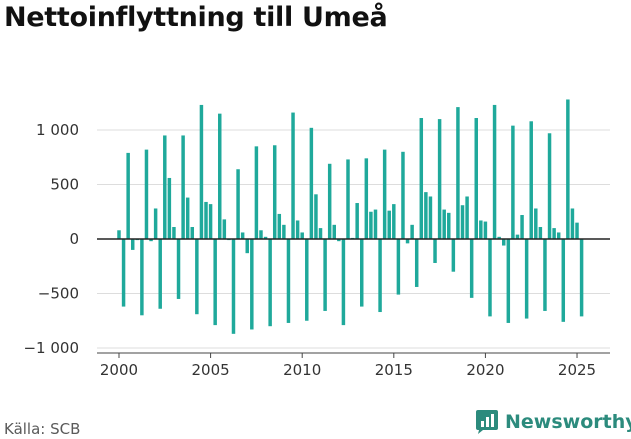  I want to click on newsworthy-logo-icon, so click(487, 422).